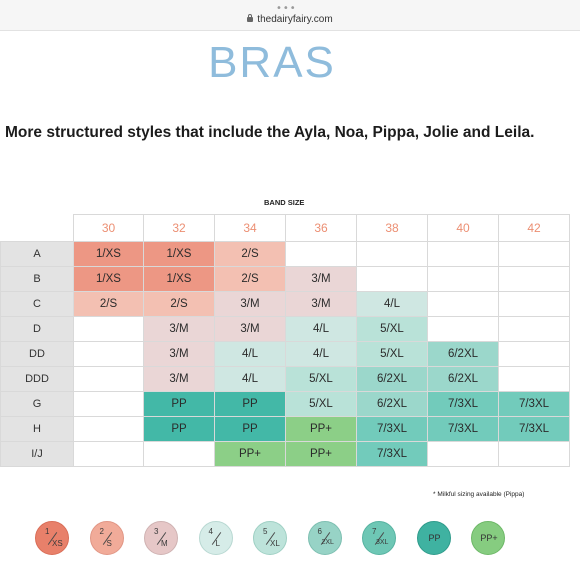 Image resolution: width=580 pixels, height=580 pixels. I want to click on table-corner, so click(37, 228).